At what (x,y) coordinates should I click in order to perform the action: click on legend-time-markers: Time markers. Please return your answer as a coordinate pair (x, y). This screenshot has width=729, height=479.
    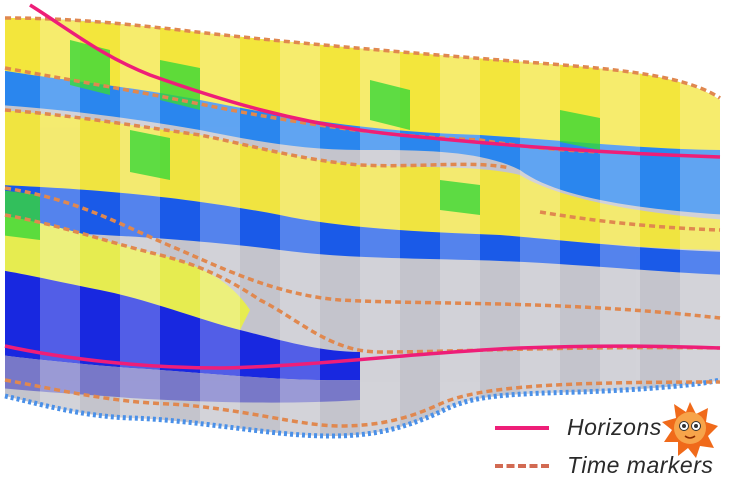
    Looking at the image, I should click on (604, 465).